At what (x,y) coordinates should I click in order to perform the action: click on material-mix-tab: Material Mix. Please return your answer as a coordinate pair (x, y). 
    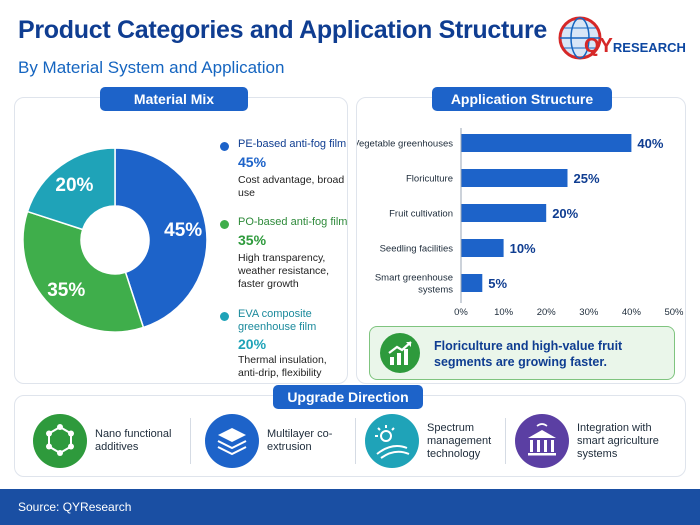
    Looking at the image, I should click on (174, 99).